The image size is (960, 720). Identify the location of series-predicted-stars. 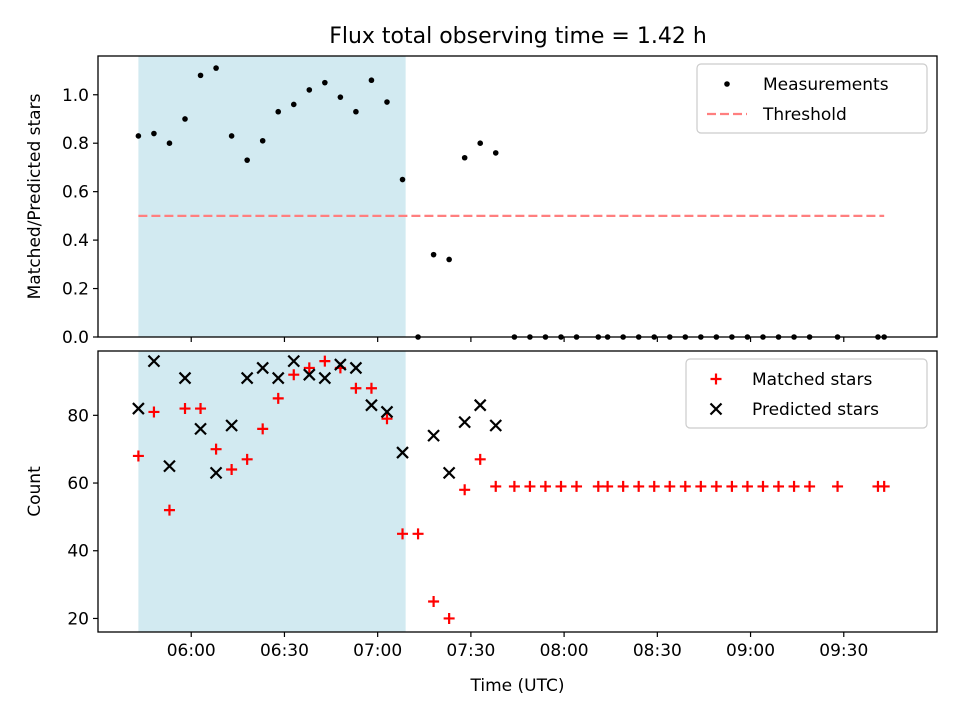
(317, 417).